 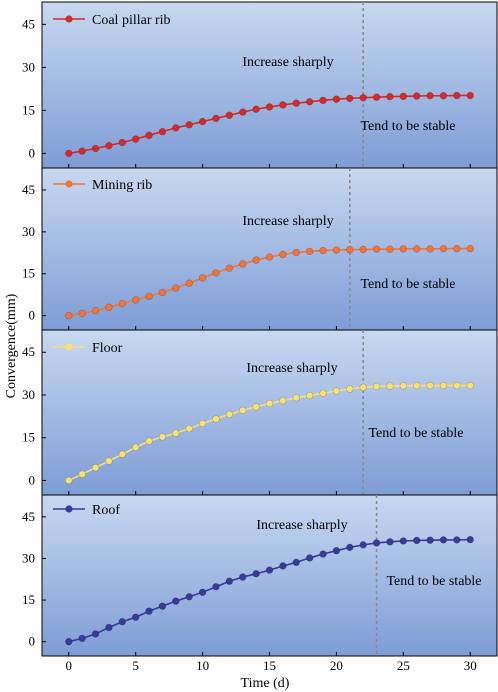 What do you see at coordinates (202, 665) in the screenshot?
I see `x-tick-label: 10` at bounding box center [202, 665].